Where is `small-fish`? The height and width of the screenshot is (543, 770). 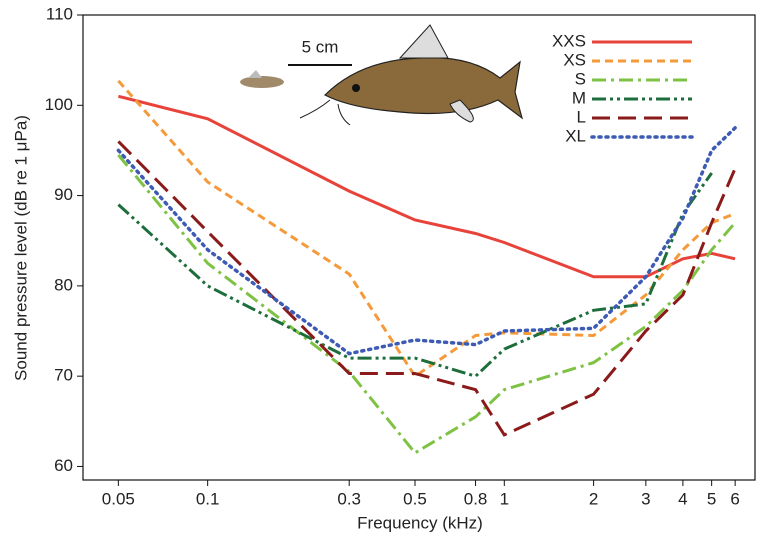 small-fish is located at coordinates (262, 82).